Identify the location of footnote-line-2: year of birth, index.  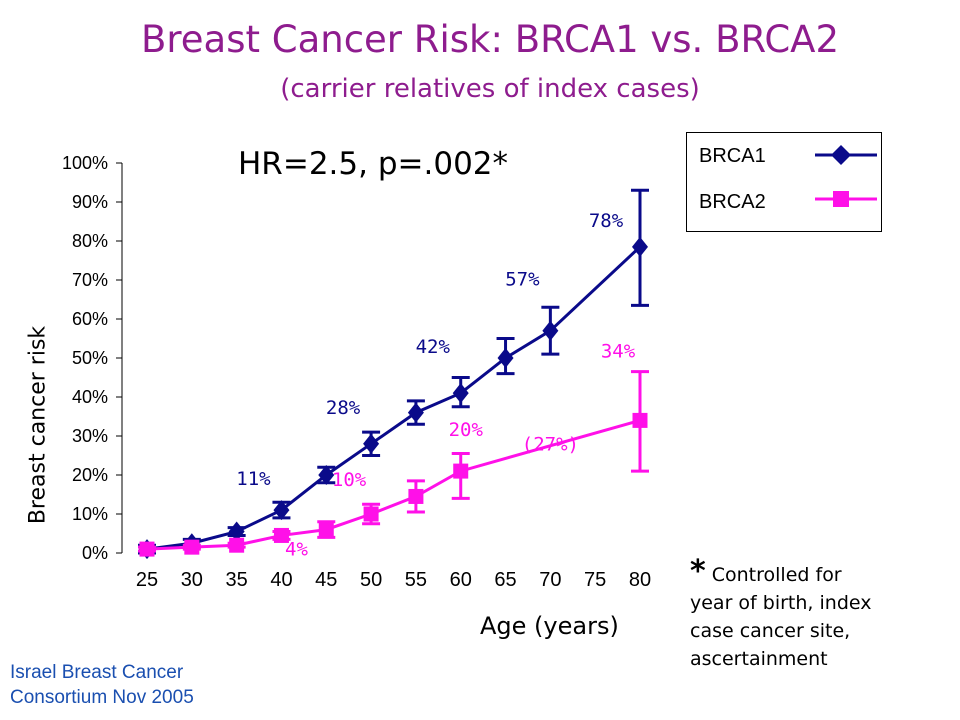
(781, 603).